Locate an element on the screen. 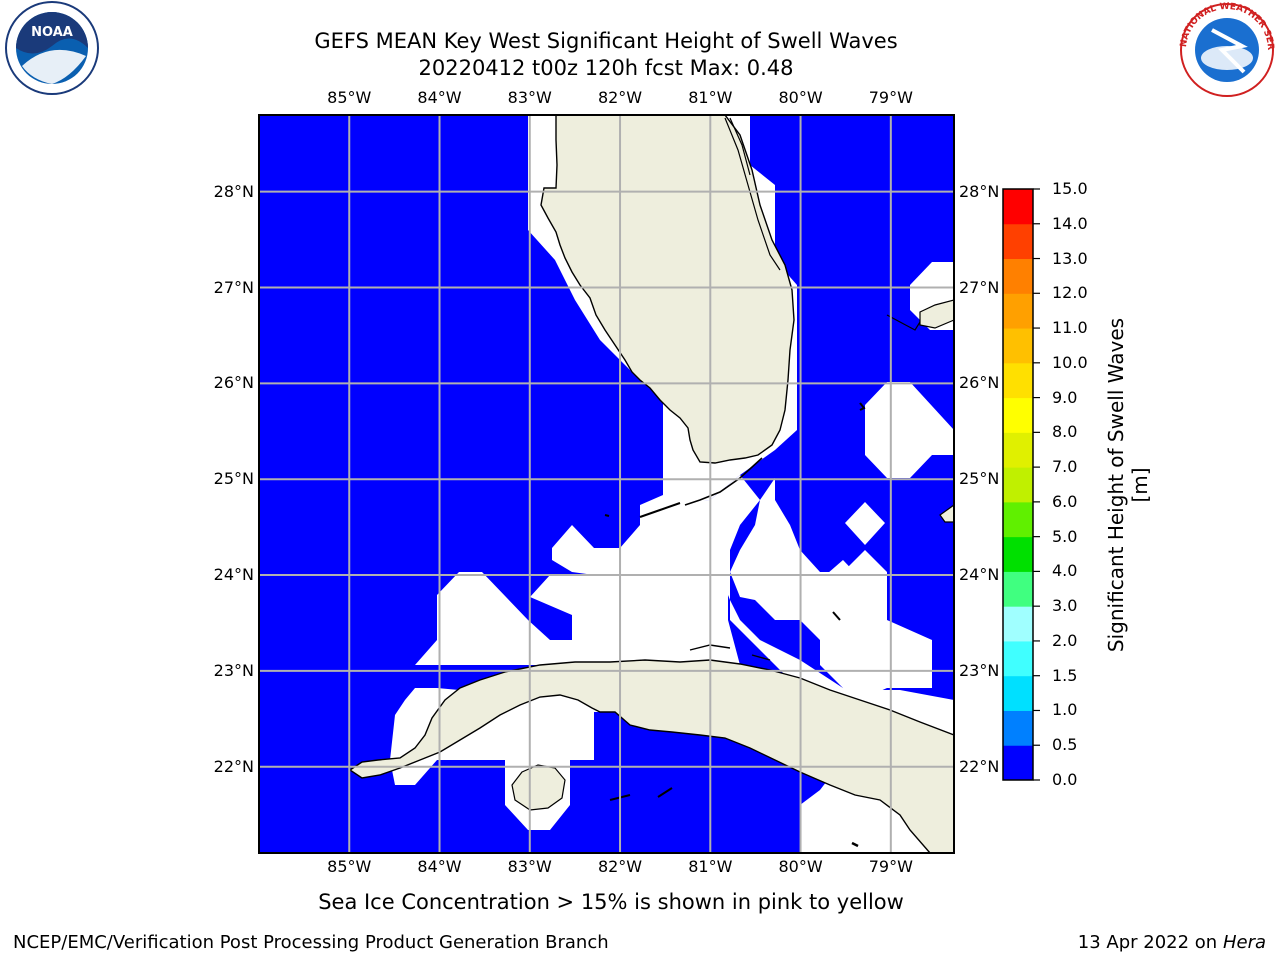  colorbar-tick-label: 0.0 is located at coordinates (1065, 779).